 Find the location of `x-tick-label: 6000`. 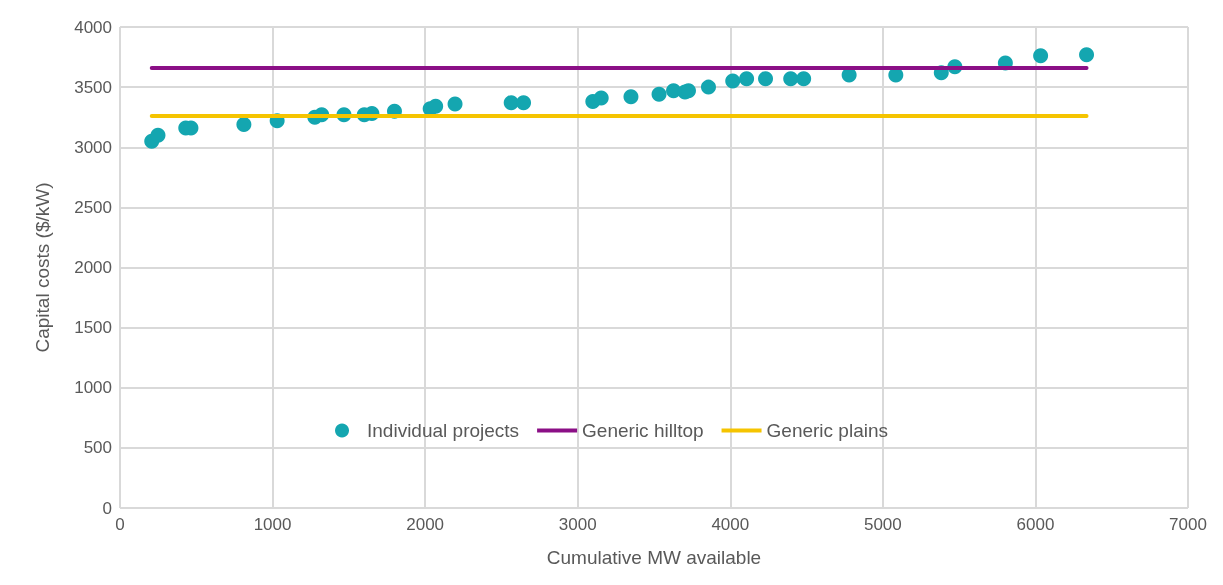

x-tick-label: 6000 is located at coordinates (1035, 524).